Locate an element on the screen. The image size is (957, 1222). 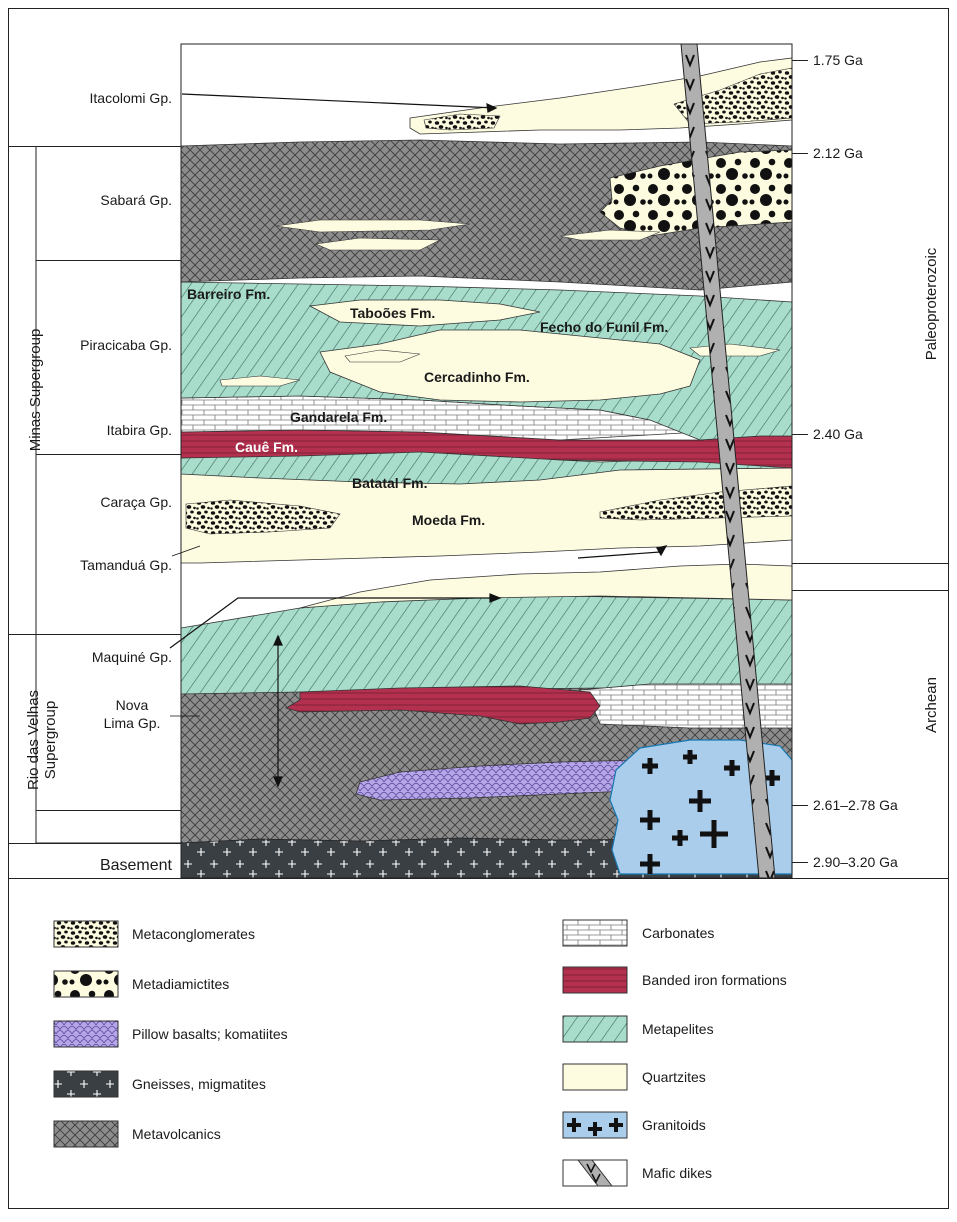
group-label-itacolomi: Itacolomi Gp. is located at coordinates (131, 98).